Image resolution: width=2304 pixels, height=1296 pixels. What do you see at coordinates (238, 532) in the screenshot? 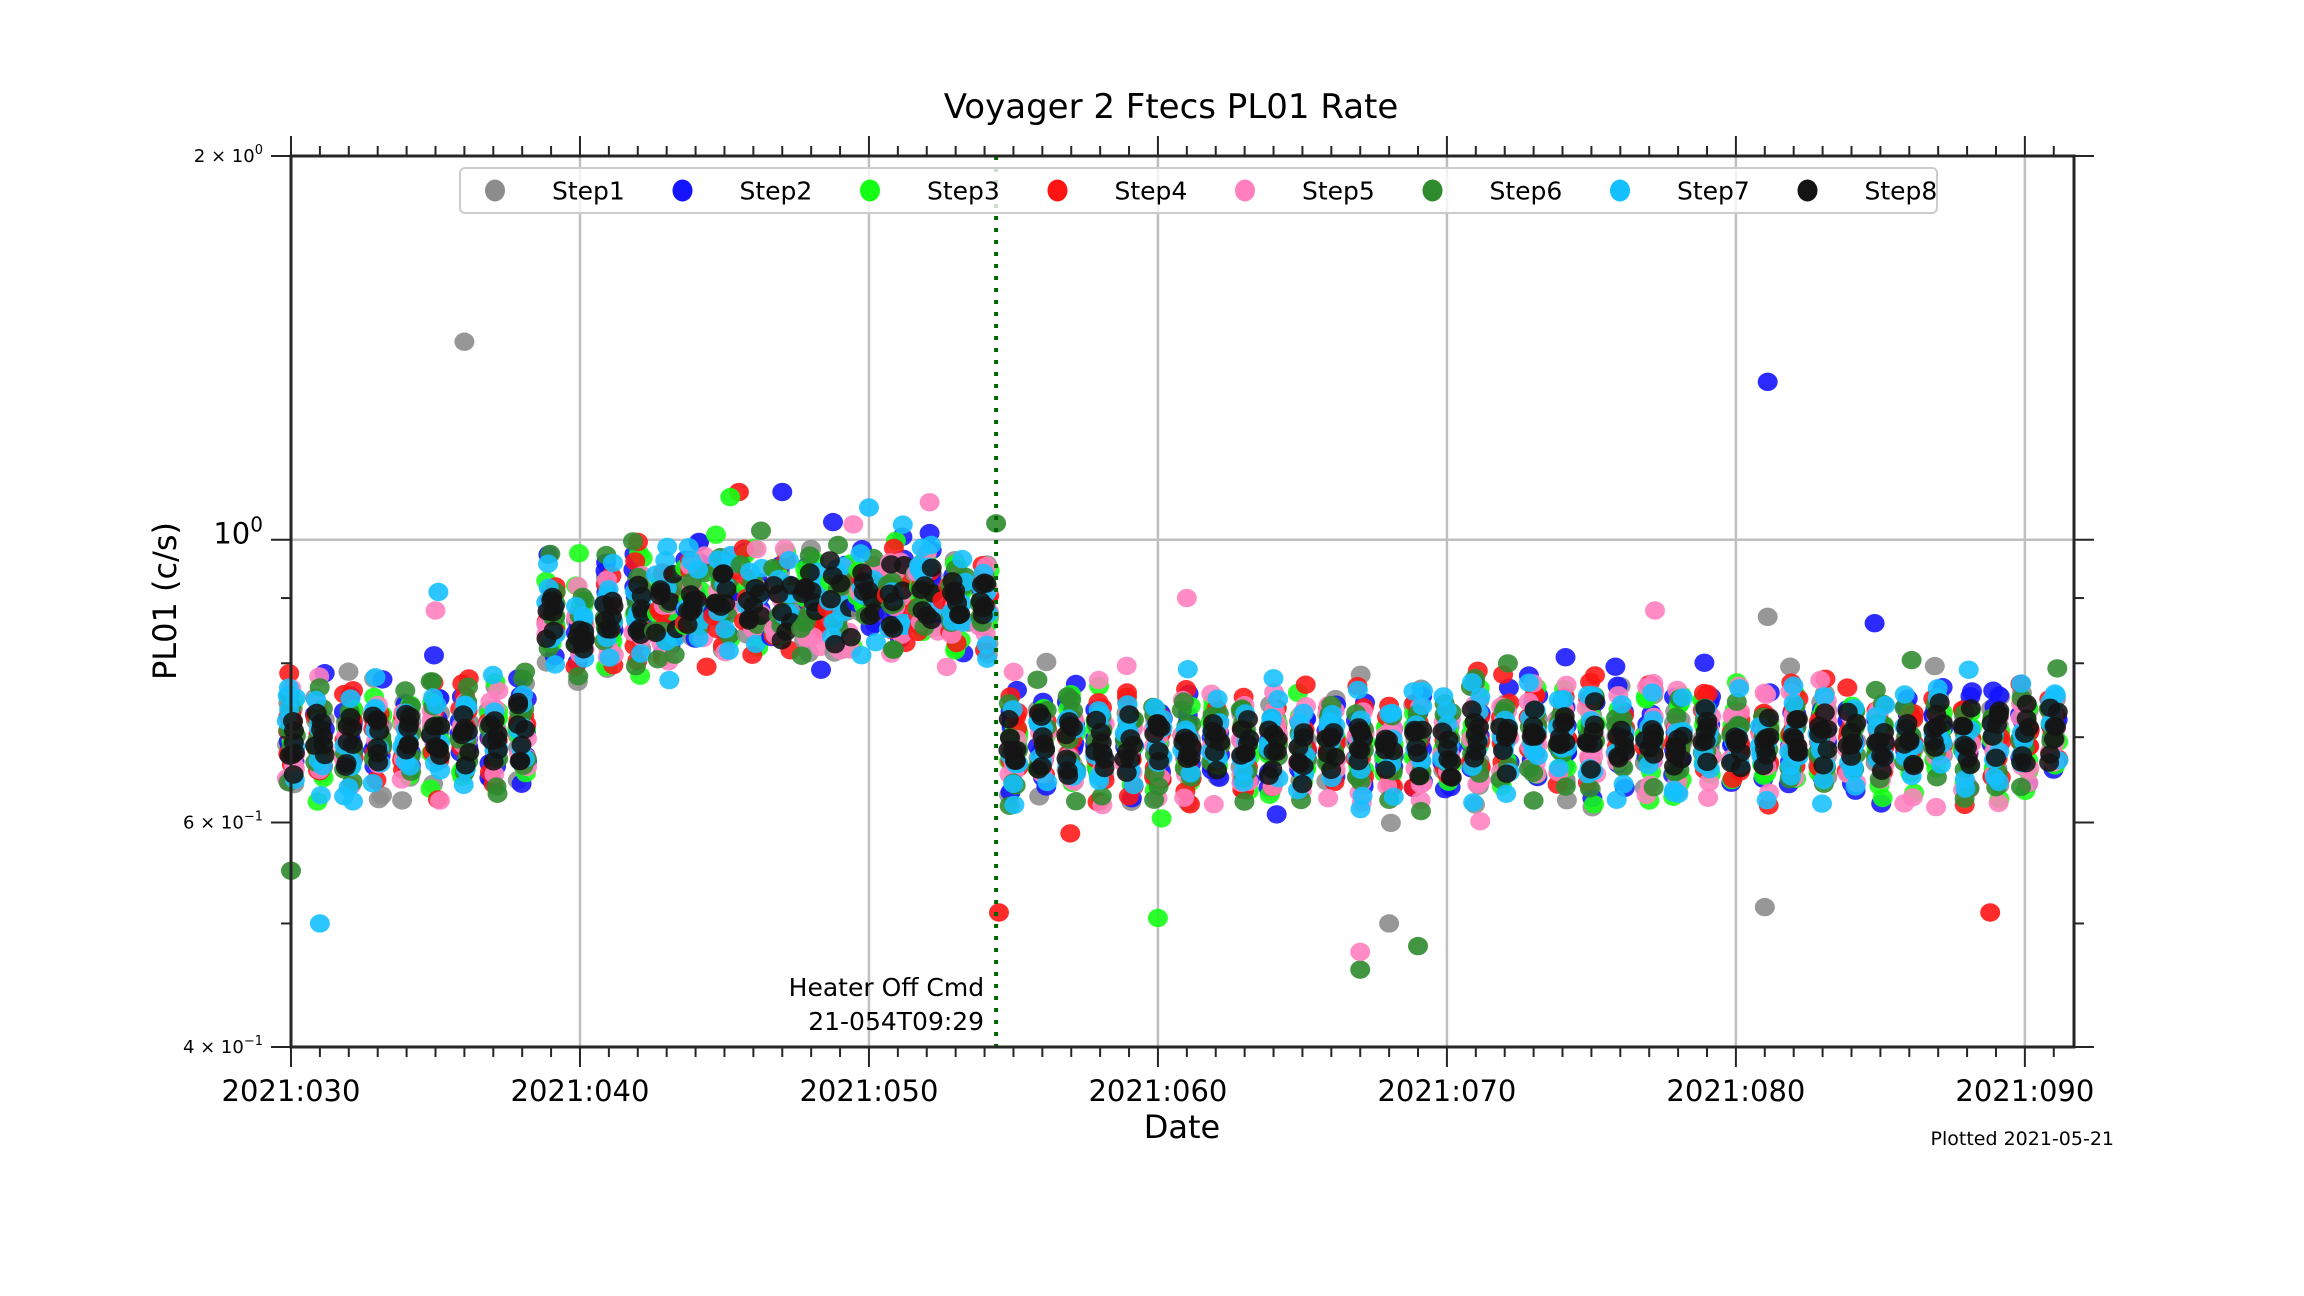
I see `y-tick-label: 100` at bounding box center [238, 532].